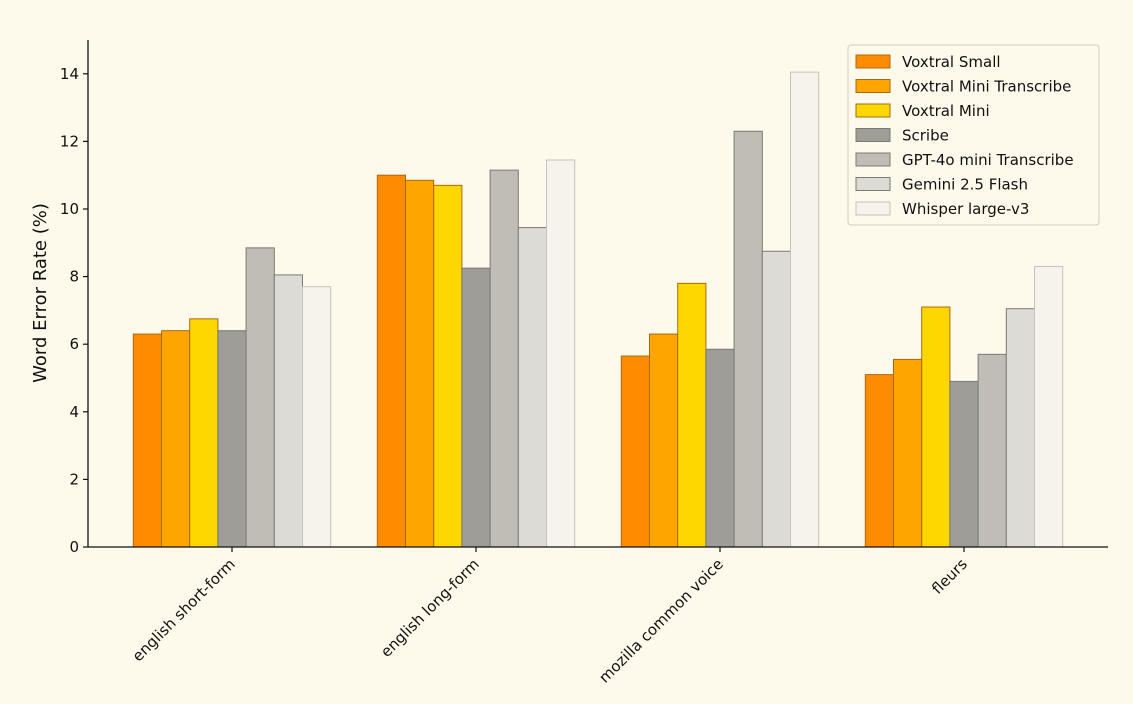  What do you see at coordinates (69, 209) in the screenshot?
I see `y-tick-label: 10` at bounding box center [69, 209].